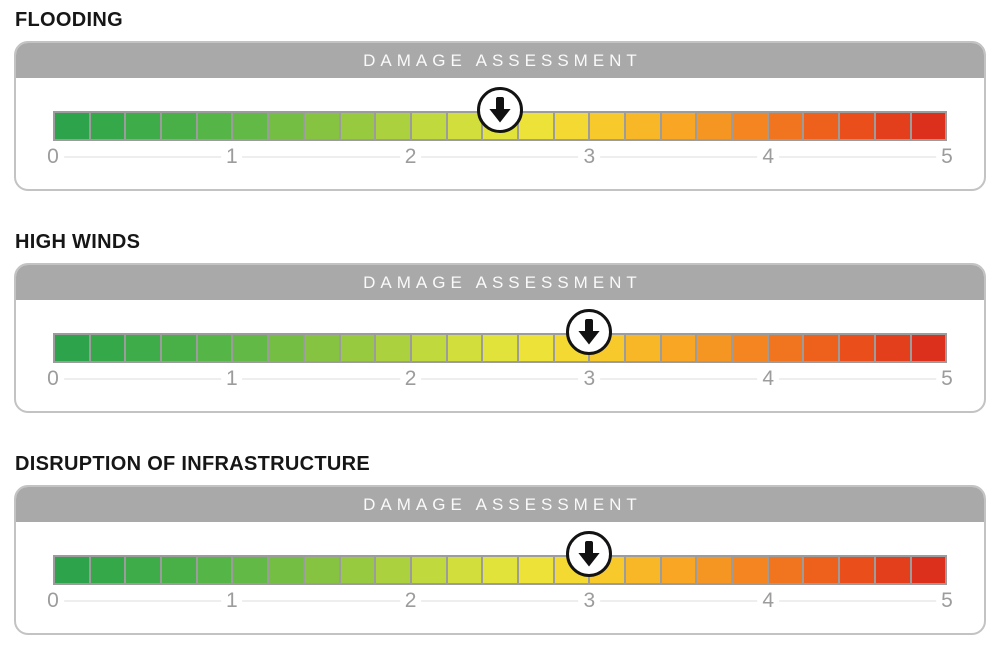 This screenshot has width=1000, height=650. What do you see at coordinates (78, 242) in the screenshot?
I see `panel-title: HIGH WINDS` at bounding box center [78, 242].